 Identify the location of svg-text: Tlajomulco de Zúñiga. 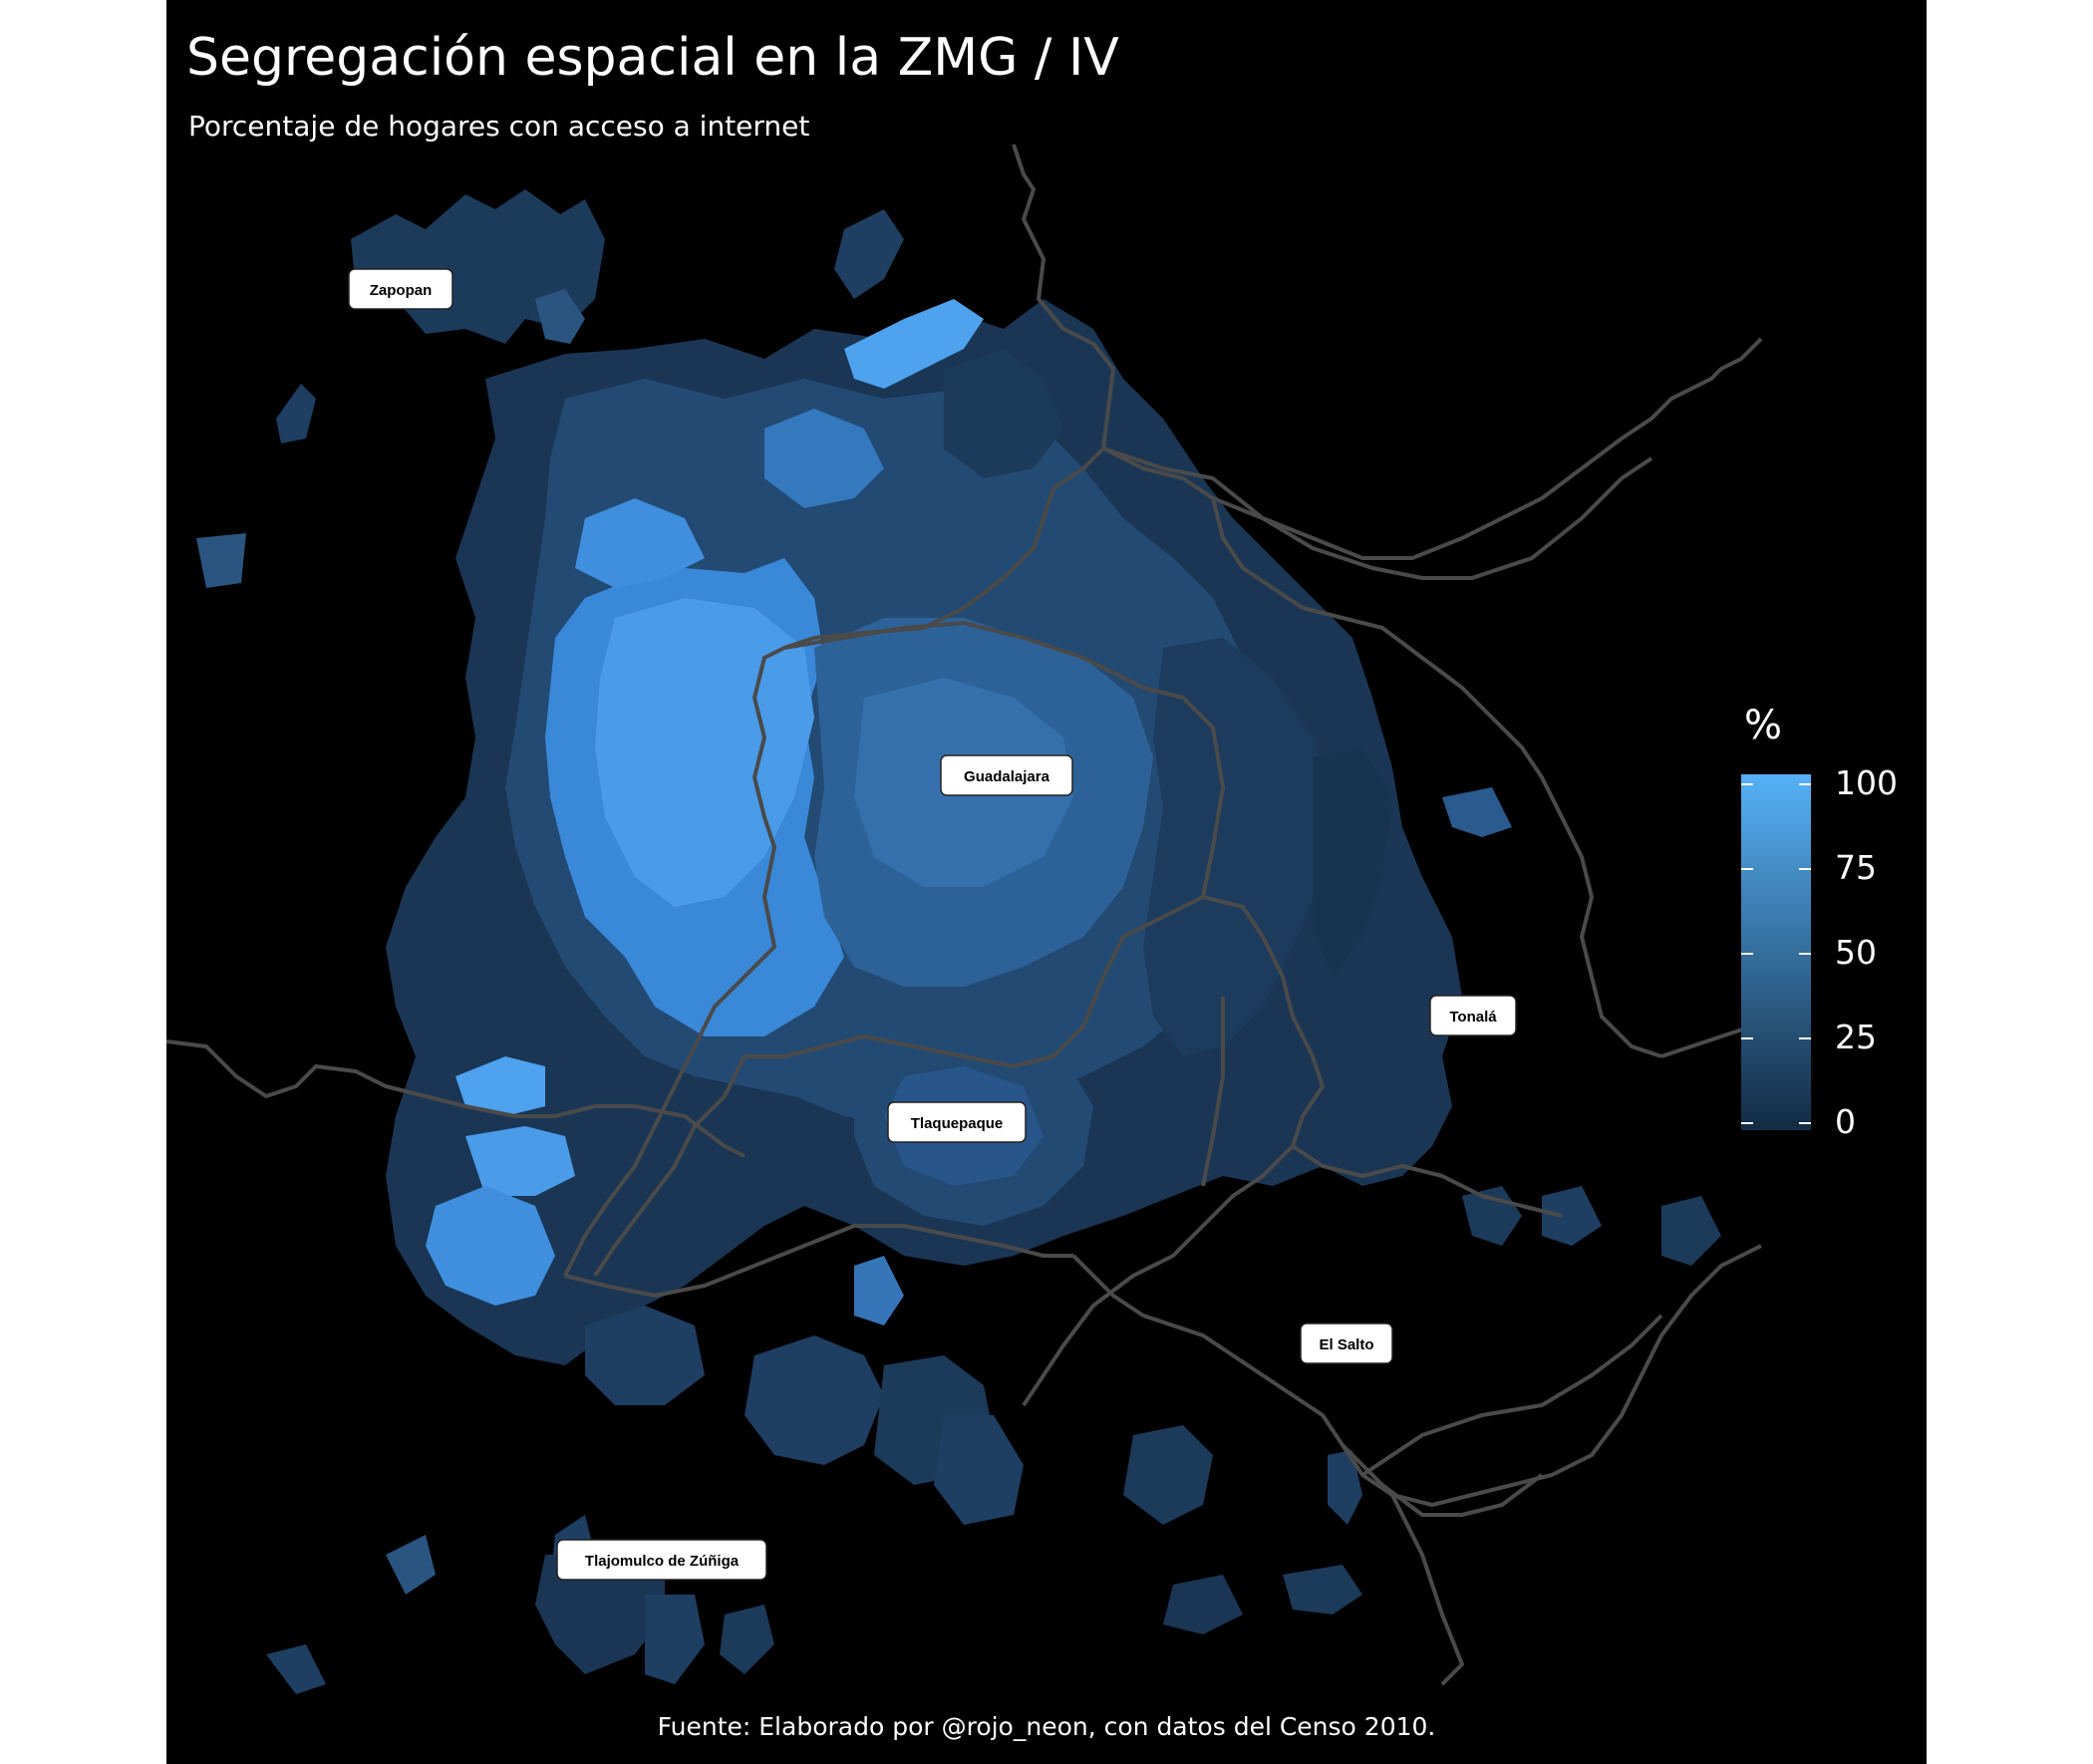
(662, 1561).